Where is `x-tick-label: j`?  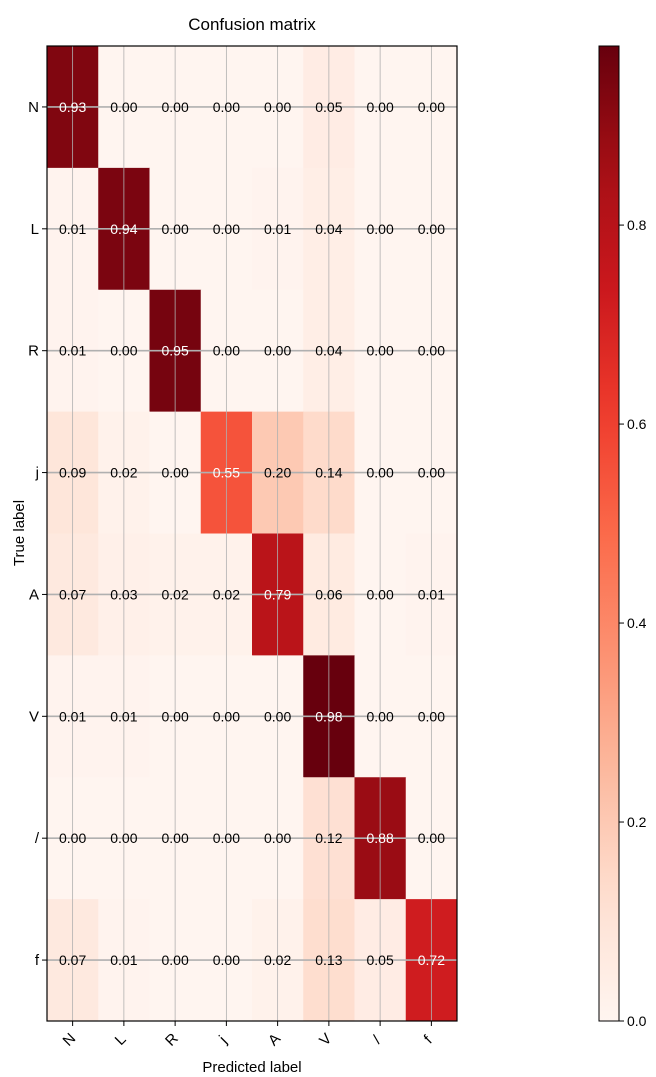
x-tick-label: j is located at coordinates (222, 1040).